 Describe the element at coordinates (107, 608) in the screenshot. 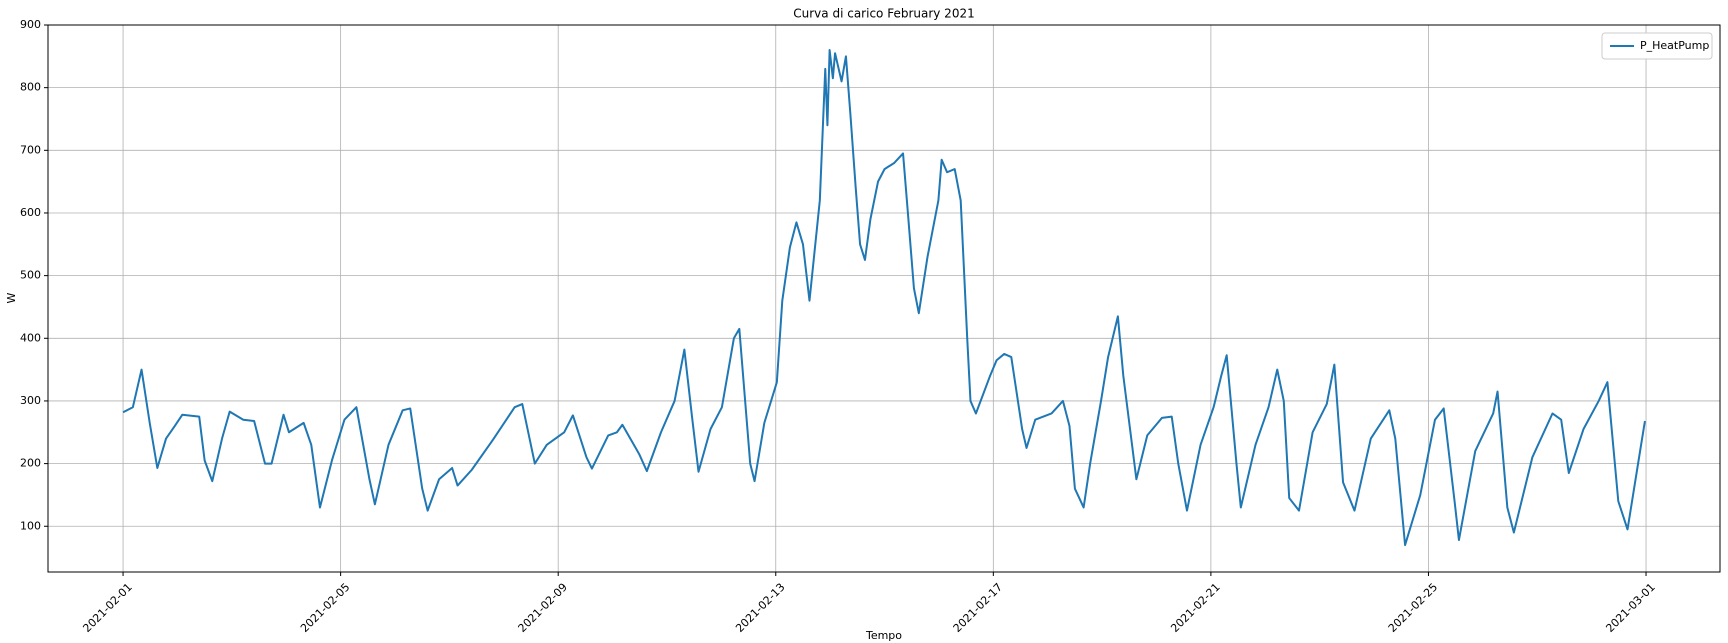

I see `x-tick-label: 2021-02-01` at that location.